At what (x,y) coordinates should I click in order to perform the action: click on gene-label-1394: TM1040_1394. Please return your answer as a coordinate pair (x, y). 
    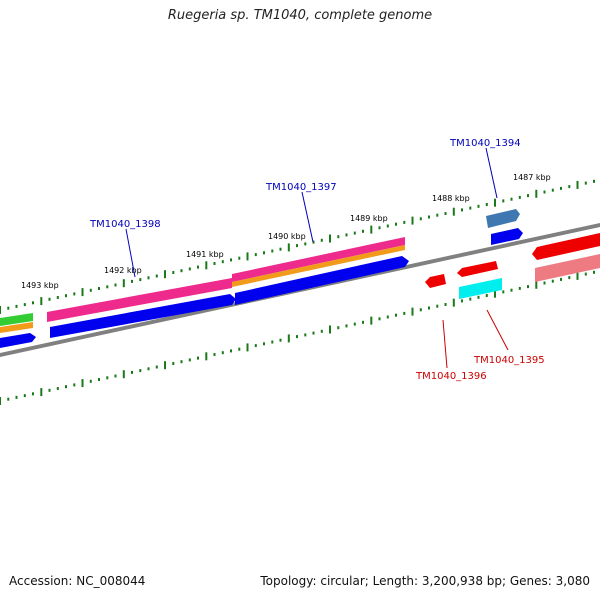
    Looking at the image, I should click on (485, 143).